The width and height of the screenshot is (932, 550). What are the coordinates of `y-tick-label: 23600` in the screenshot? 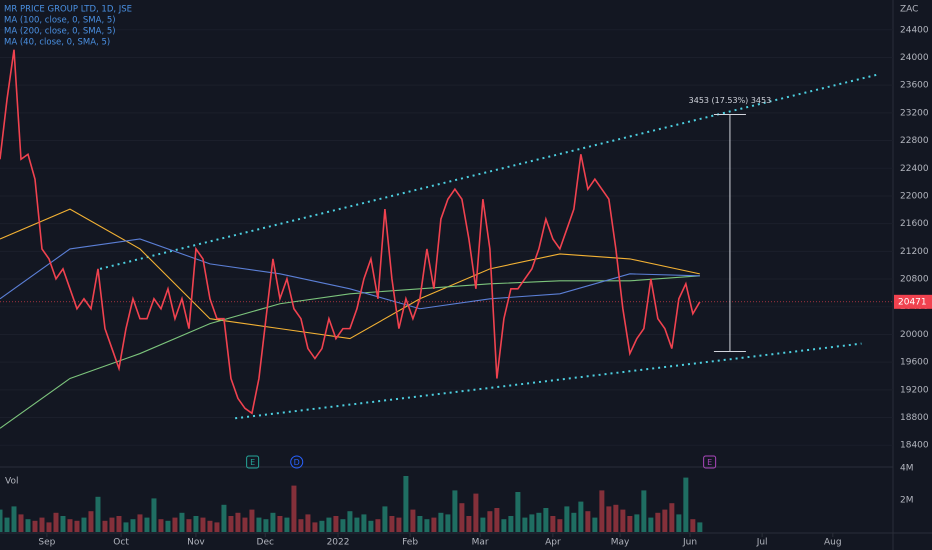 It's located at (914, 86).